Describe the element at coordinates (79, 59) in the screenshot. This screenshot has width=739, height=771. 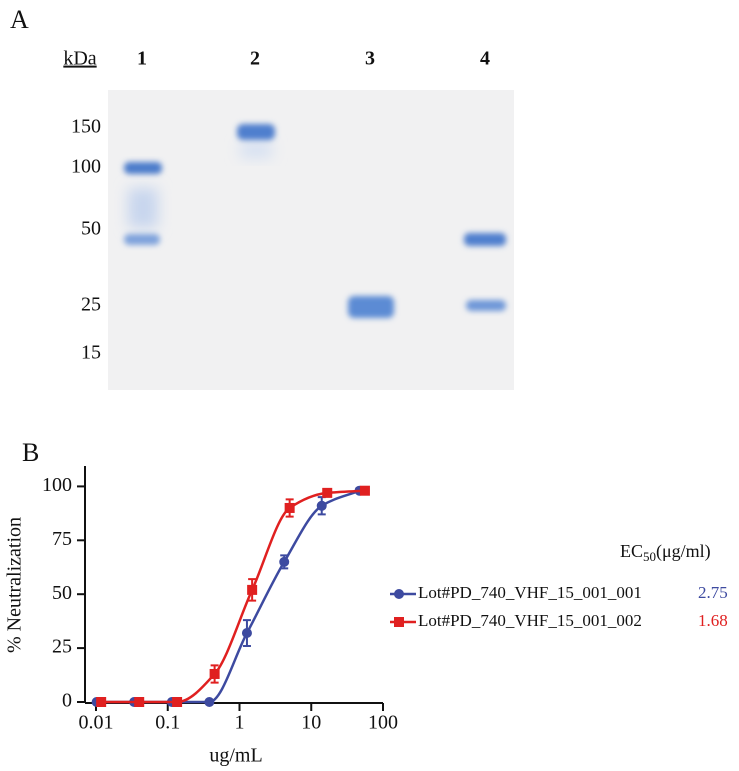
I see `unit-label: kDa` at that location.